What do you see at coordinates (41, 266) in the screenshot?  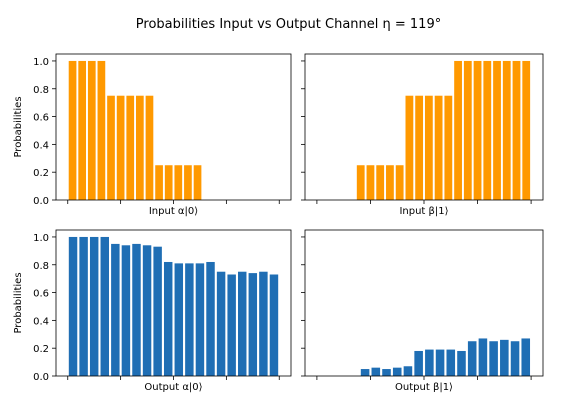 I see `ytick-label-bottom-left-4: 0.8` at bounding box center [41, 266].